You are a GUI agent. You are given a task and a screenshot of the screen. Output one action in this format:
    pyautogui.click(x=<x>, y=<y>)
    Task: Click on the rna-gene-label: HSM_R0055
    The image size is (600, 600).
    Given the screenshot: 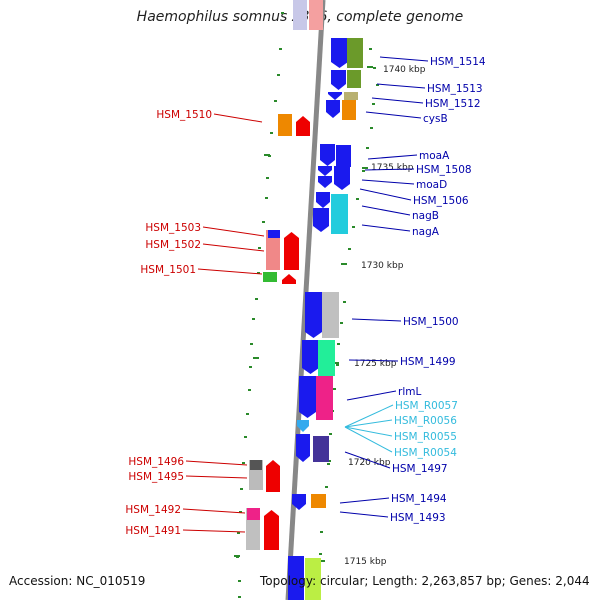 What is the action you would take?
    pyautogui.click(x=425, y=437)
    